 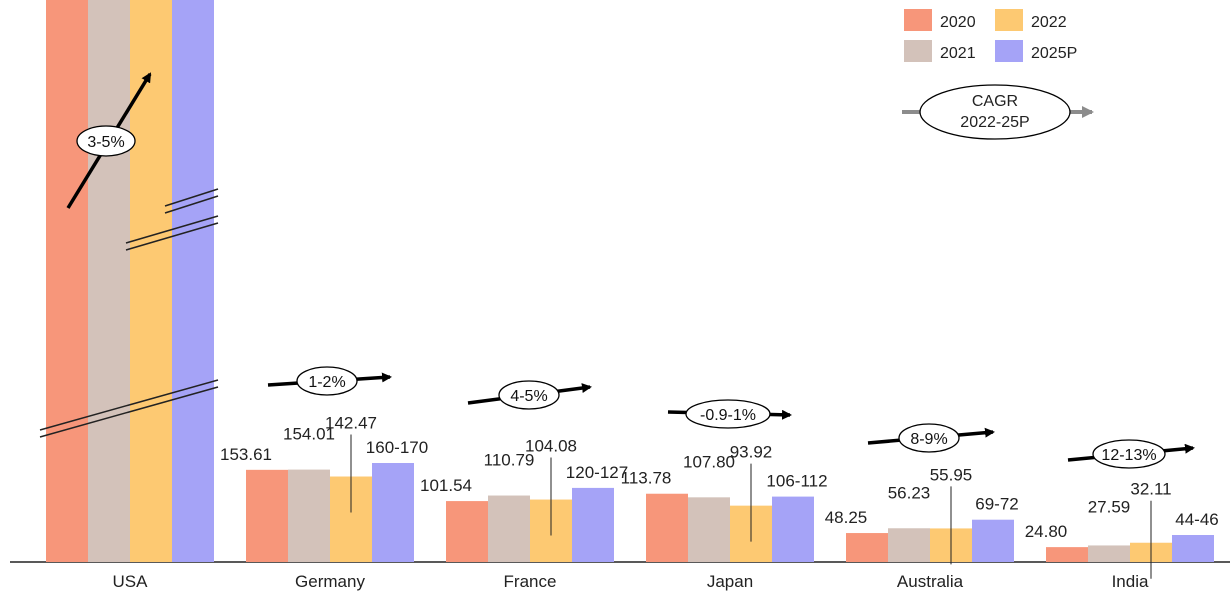 I want to click on cagr-oval-germany, so click(x=327, y=381).